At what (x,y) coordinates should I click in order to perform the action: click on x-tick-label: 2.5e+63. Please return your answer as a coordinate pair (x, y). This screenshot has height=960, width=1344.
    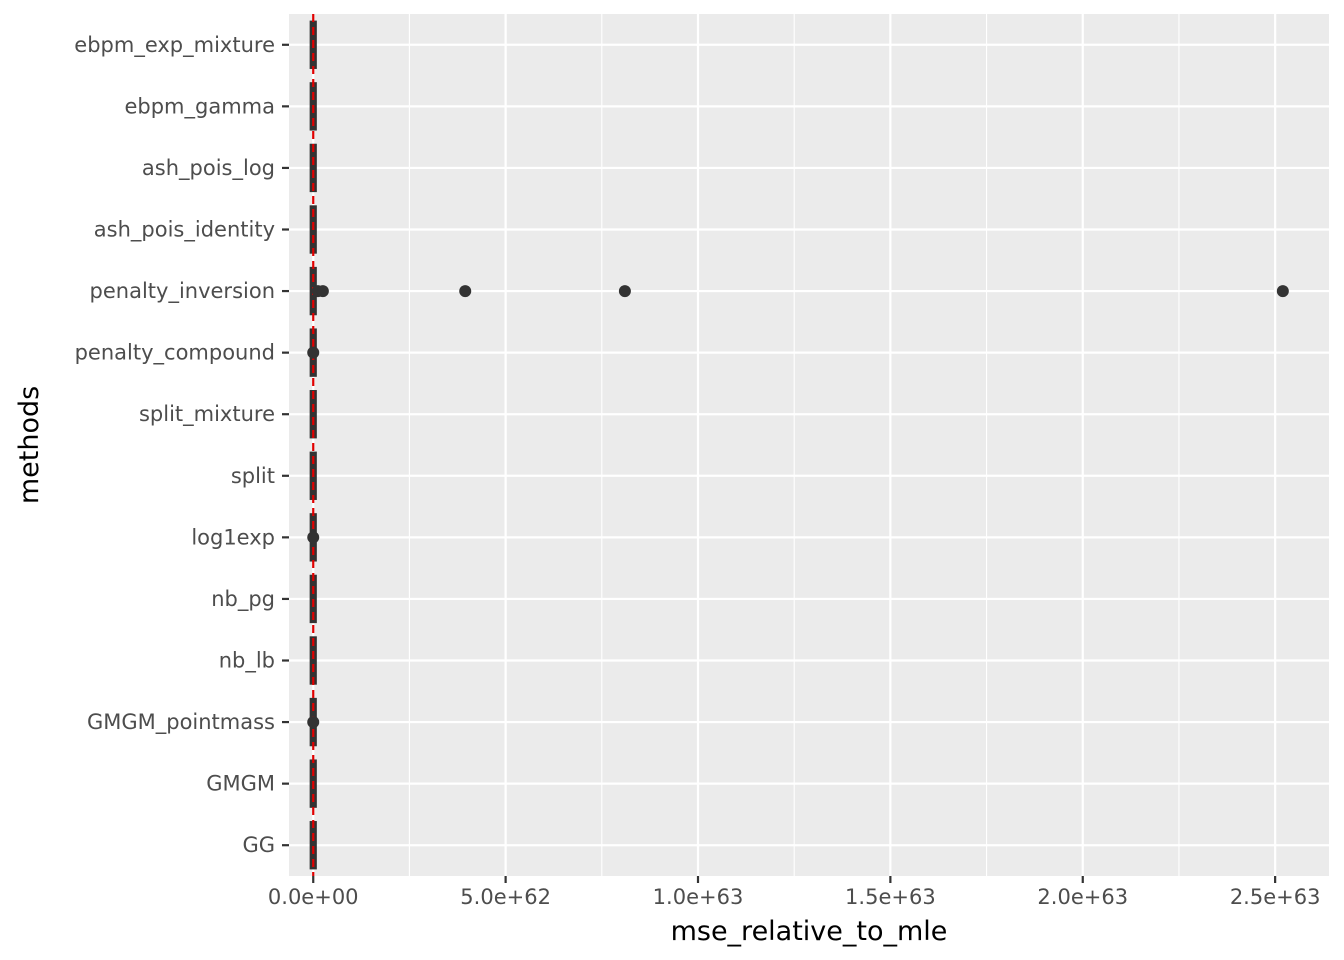
    Looking at the image, I should click on (1275, 897).